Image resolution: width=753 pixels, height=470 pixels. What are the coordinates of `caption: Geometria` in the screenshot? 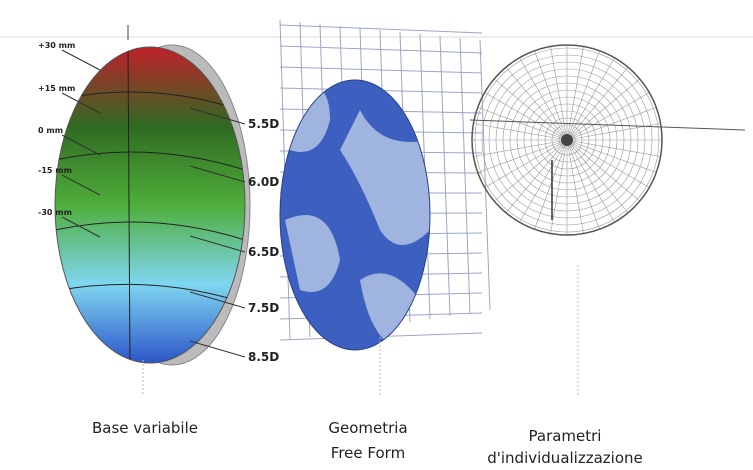 It's located at (367, 428).